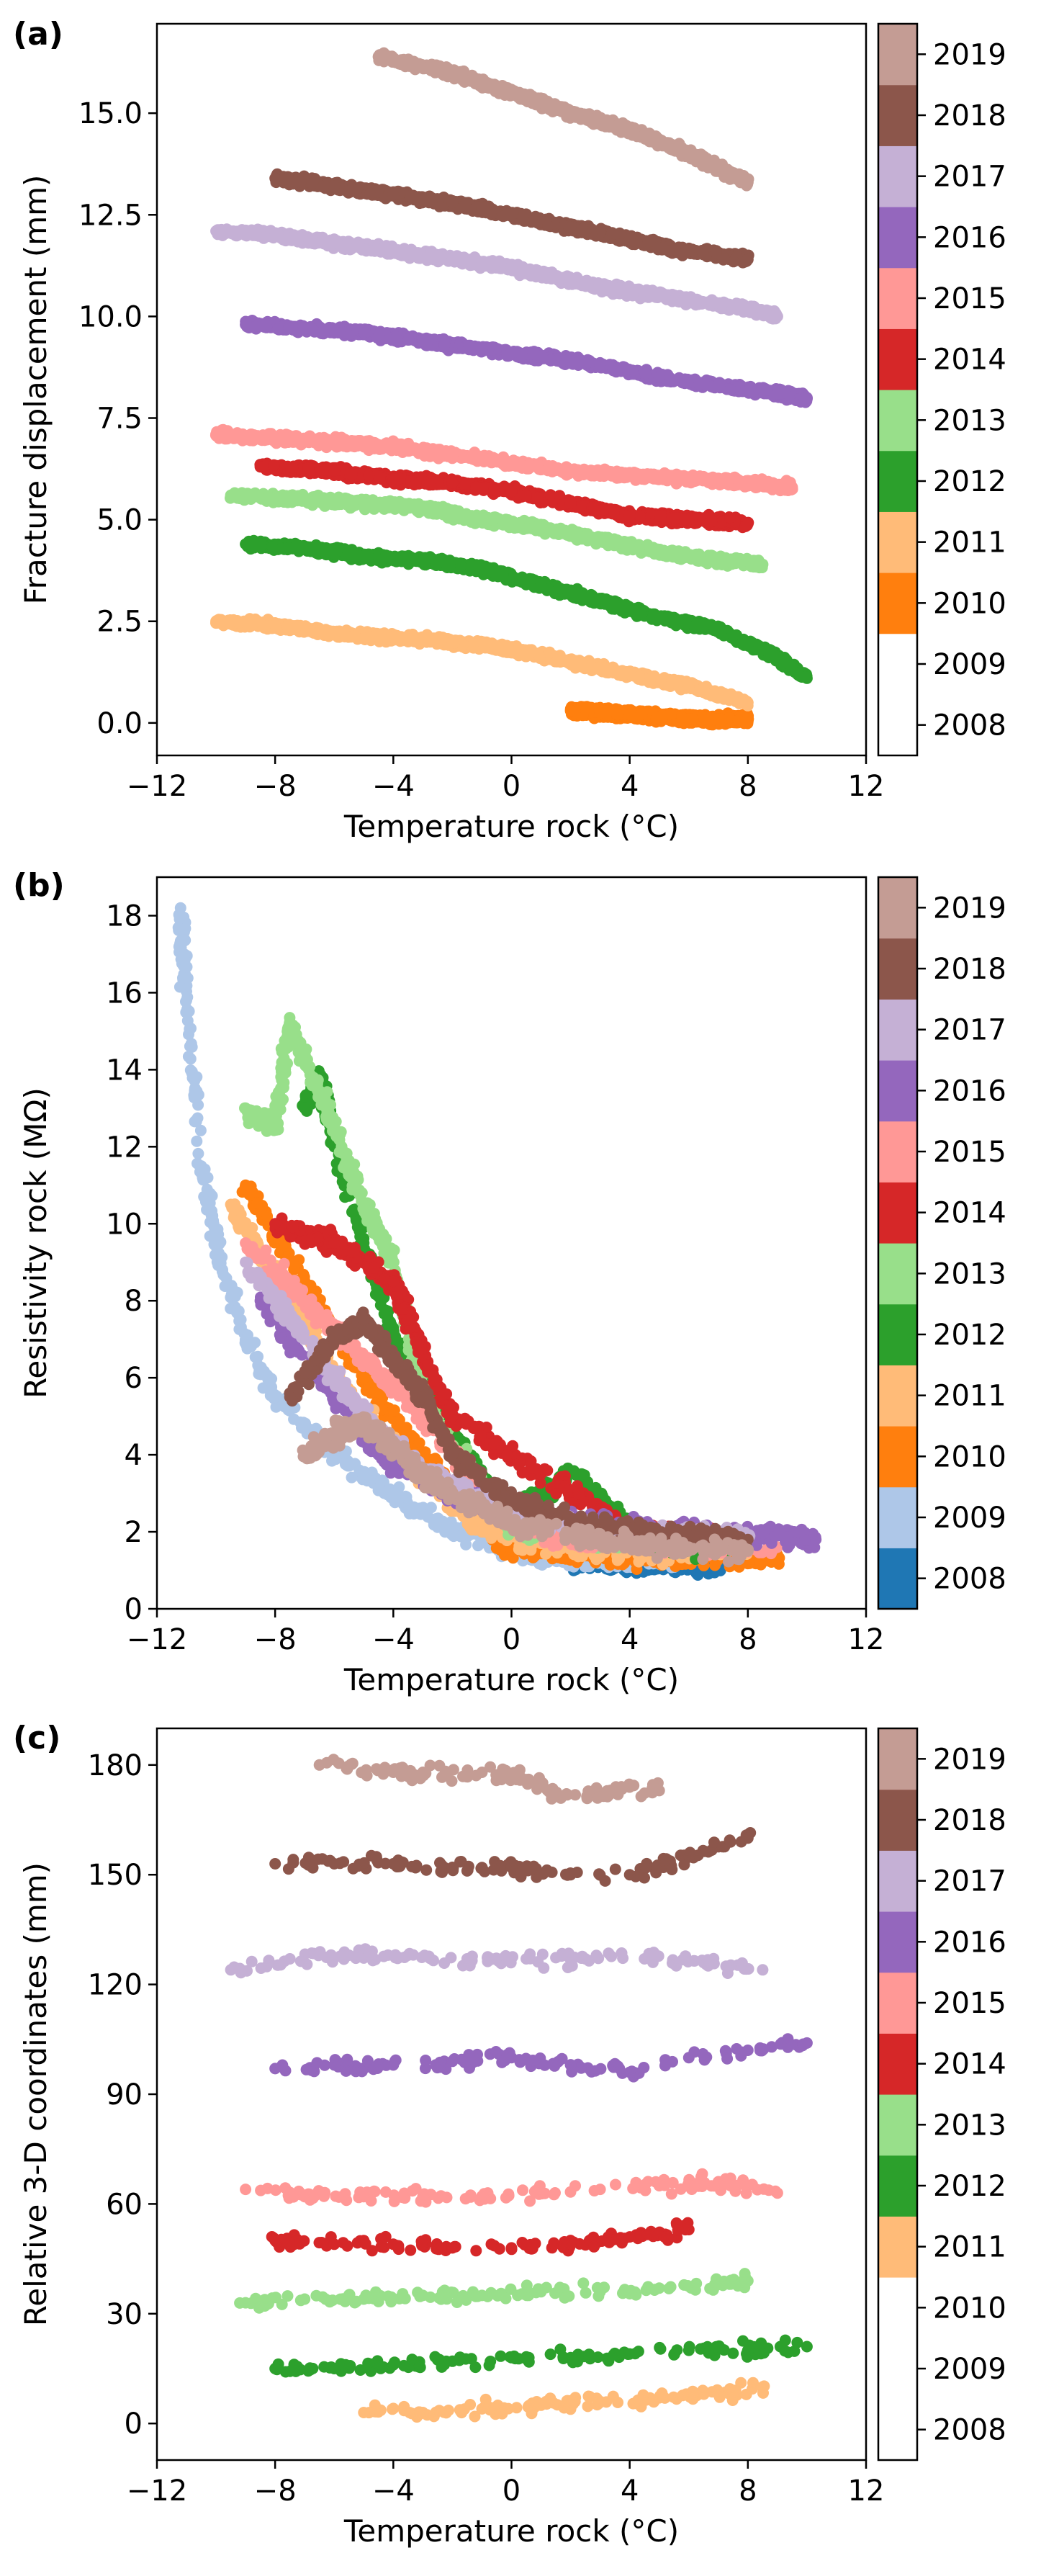 This screenshot has height=2576, width=1041. Describe the element at coordinates (482, 662) in the screenshot. I see `series-2011` at that location.